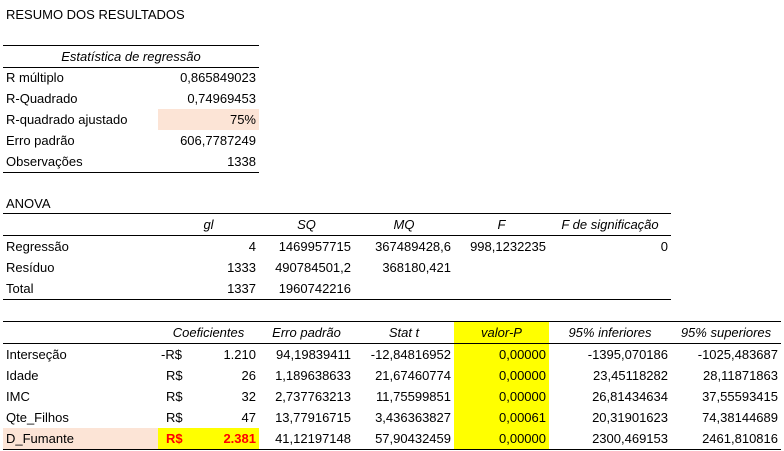  Describe the element at coordinates (35, 77) in the screenshot. I see `stats-label-r-multiplo: R múltiplo` at that location.